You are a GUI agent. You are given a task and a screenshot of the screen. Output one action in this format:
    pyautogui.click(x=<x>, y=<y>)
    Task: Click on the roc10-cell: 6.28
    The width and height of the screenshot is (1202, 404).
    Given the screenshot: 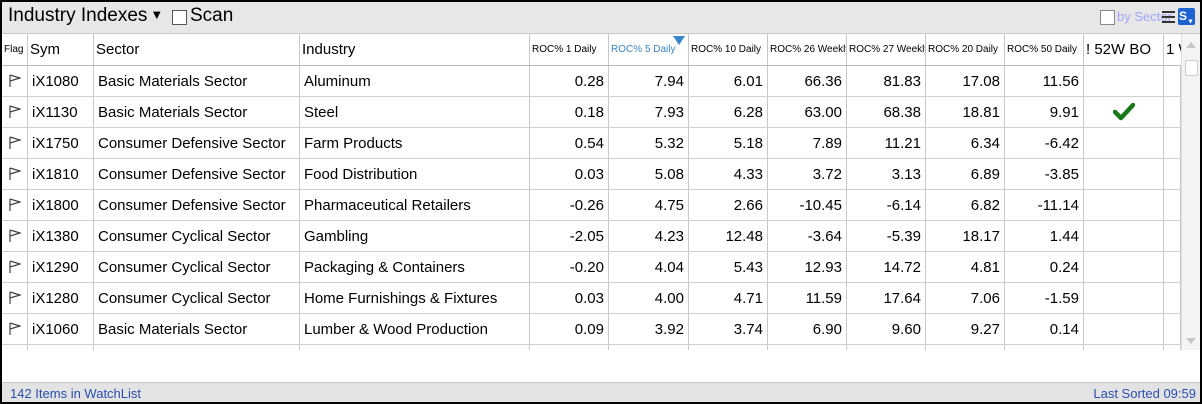 What is the action you would take?
    pyautogui.click(x=728, y=112)
    